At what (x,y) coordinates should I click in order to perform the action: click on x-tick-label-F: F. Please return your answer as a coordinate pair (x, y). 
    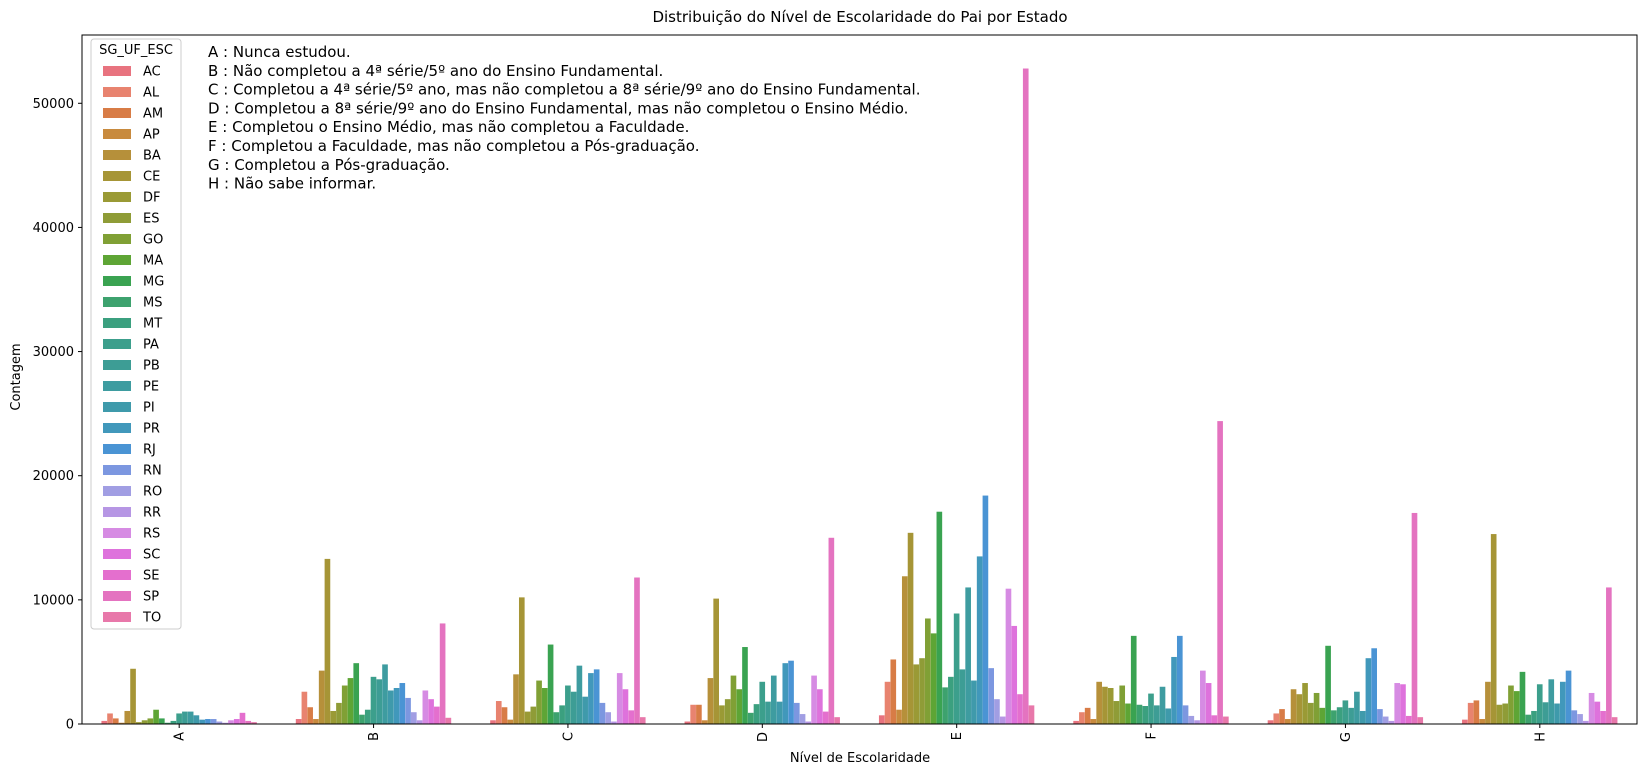
    Looking at the image, I should click on (1152, 735).